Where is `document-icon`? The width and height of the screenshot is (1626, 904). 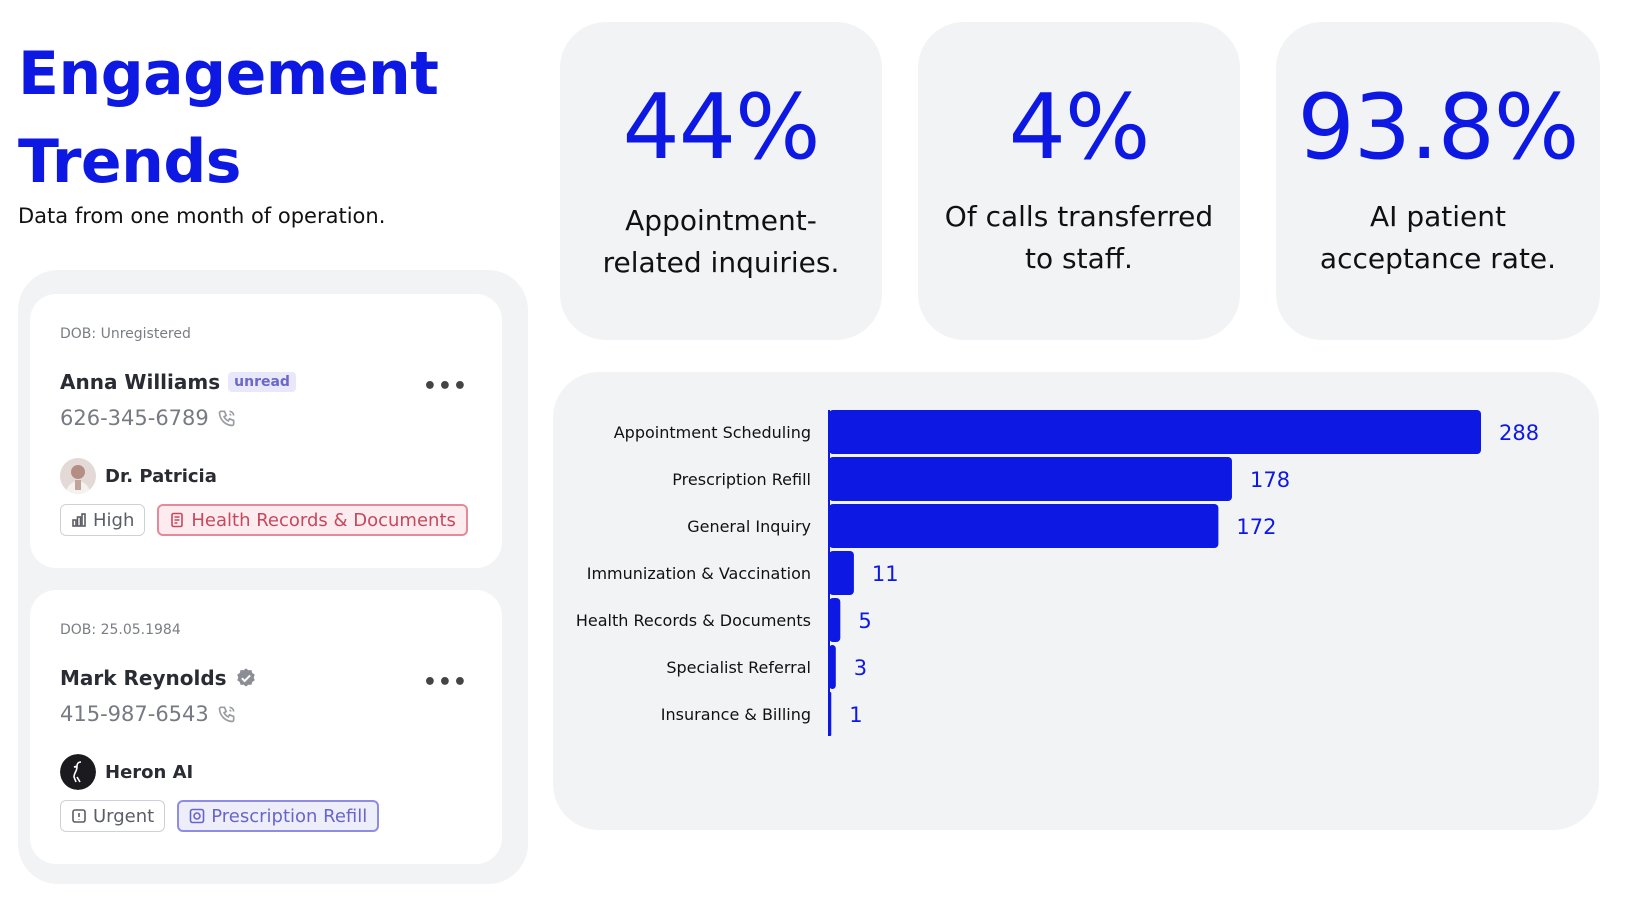 document-icon is located at coordinates (177, 520).